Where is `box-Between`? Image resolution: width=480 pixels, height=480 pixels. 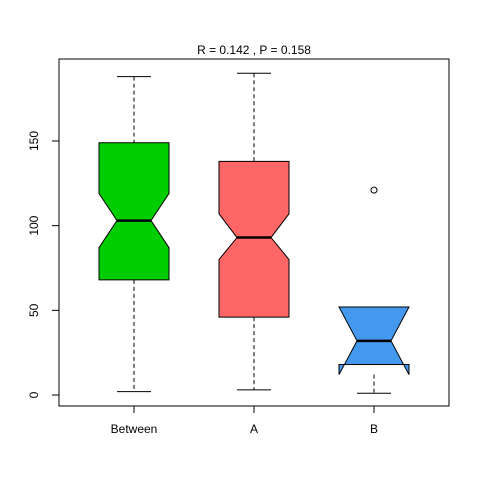
box-Between is located at coordinates (134, 234).